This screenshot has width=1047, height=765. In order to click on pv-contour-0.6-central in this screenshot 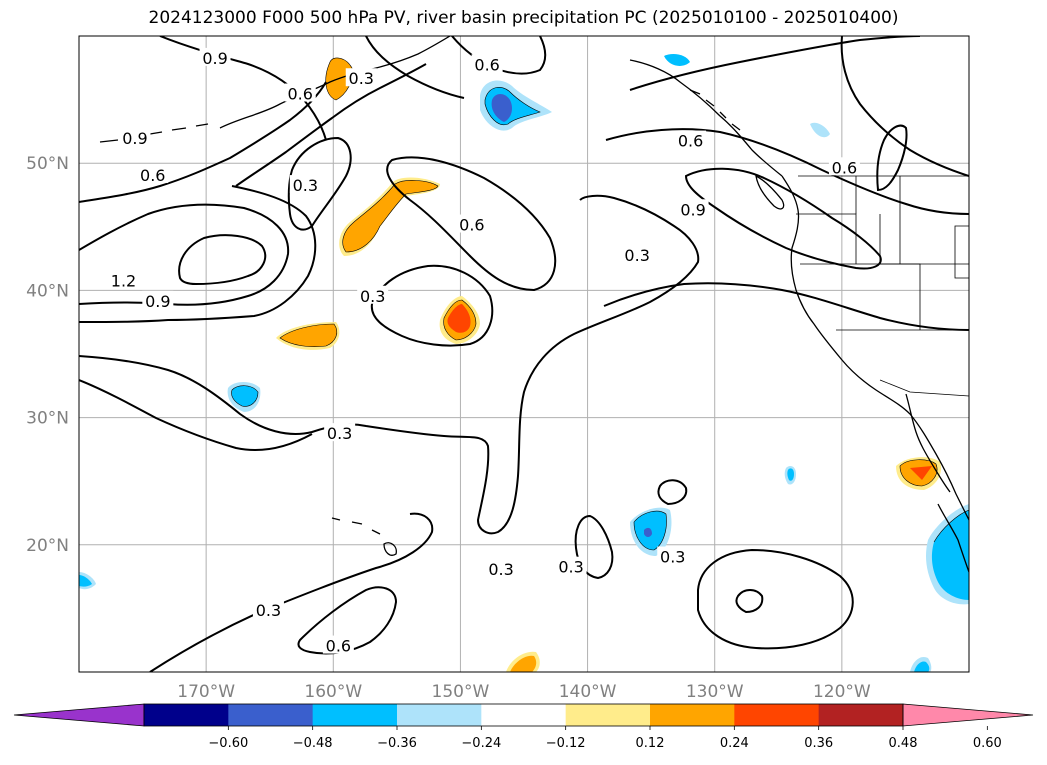, I will do `click(471, 224)`.